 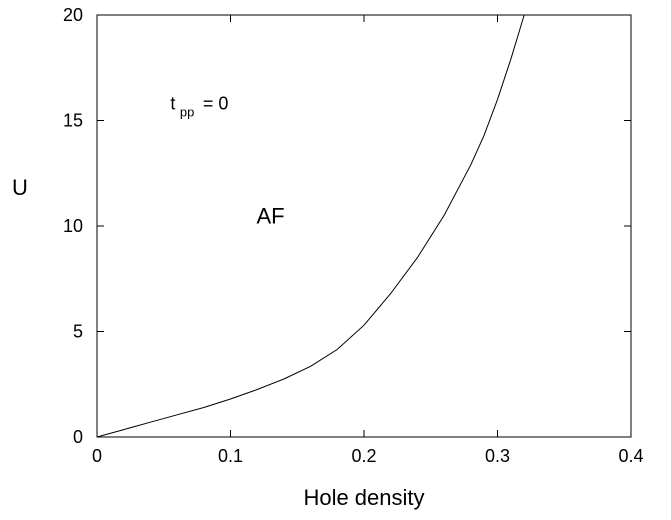 I want to click on tpp-value: = 0, so click(x=216, y=104).